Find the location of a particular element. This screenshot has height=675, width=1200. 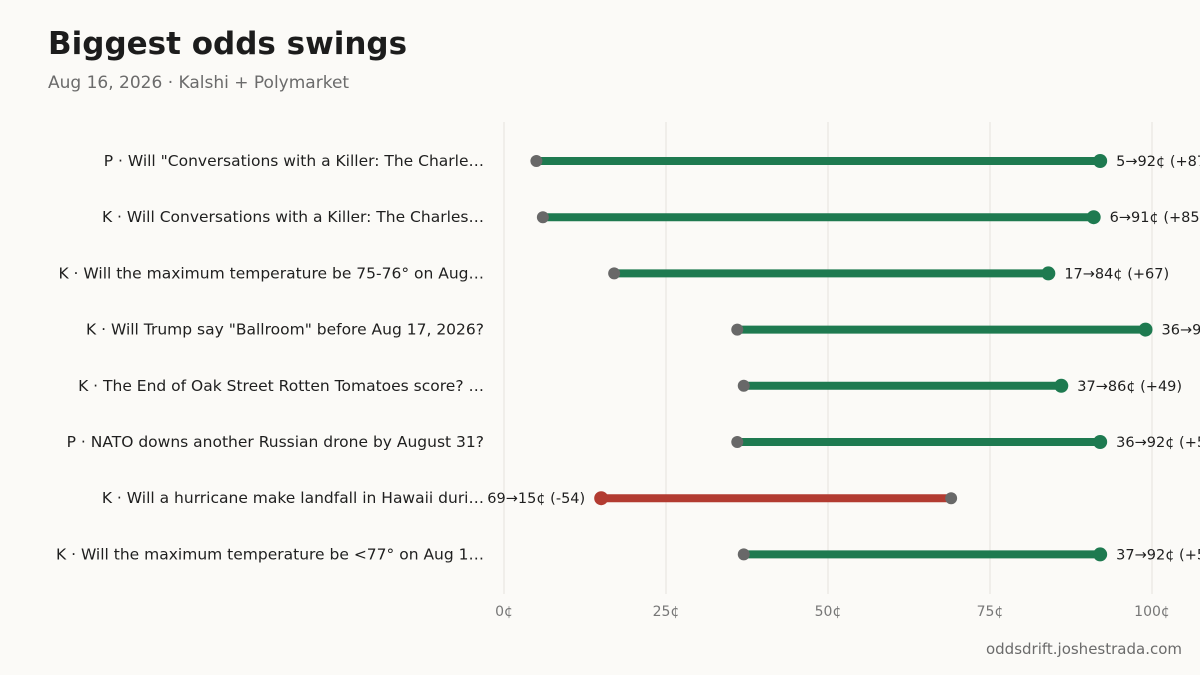

value-annotation: 36→99¢ (+63) is located at coordinates (1181, 331).